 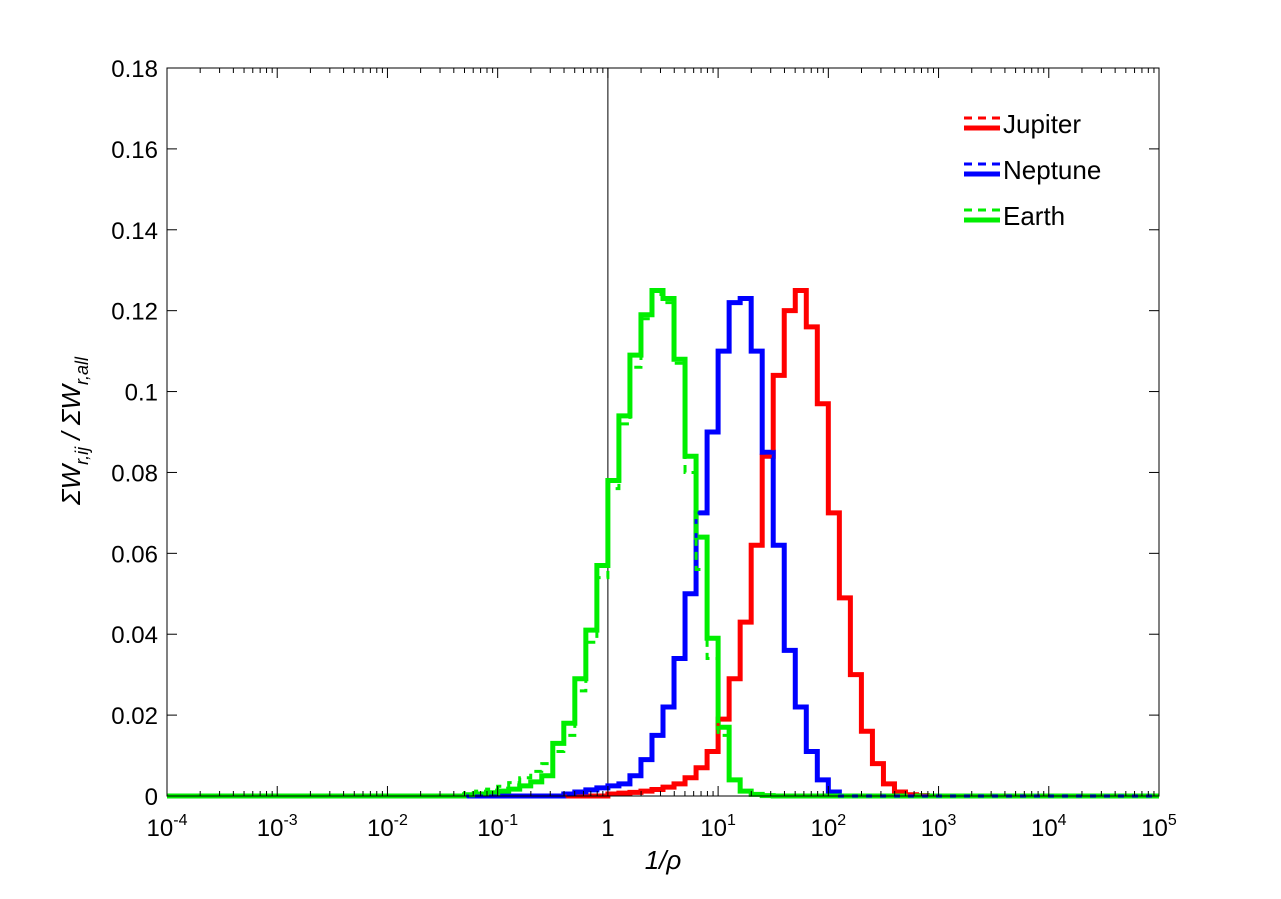 What do you see at coordinates (1052, 170) in the screenshot?
I see `legend-label-neptune: Neptune` at bounding box center [1052, 170].